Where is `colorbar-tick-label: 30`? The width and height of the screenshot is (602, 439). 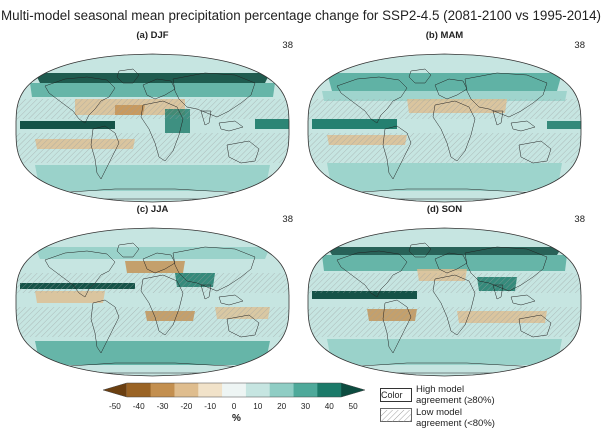 colorbar-tick-label: 30 is located at coordinates (305, 406).